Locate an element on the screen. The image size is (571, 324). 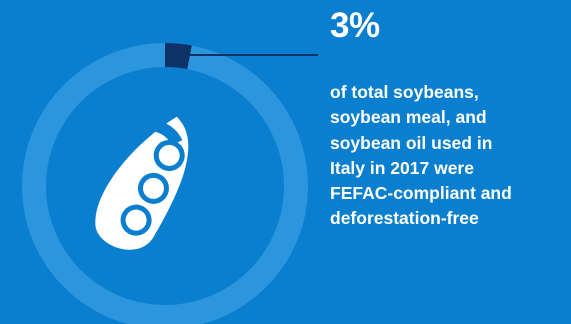
stat-value: 3% is located at coordinates (355, 25).